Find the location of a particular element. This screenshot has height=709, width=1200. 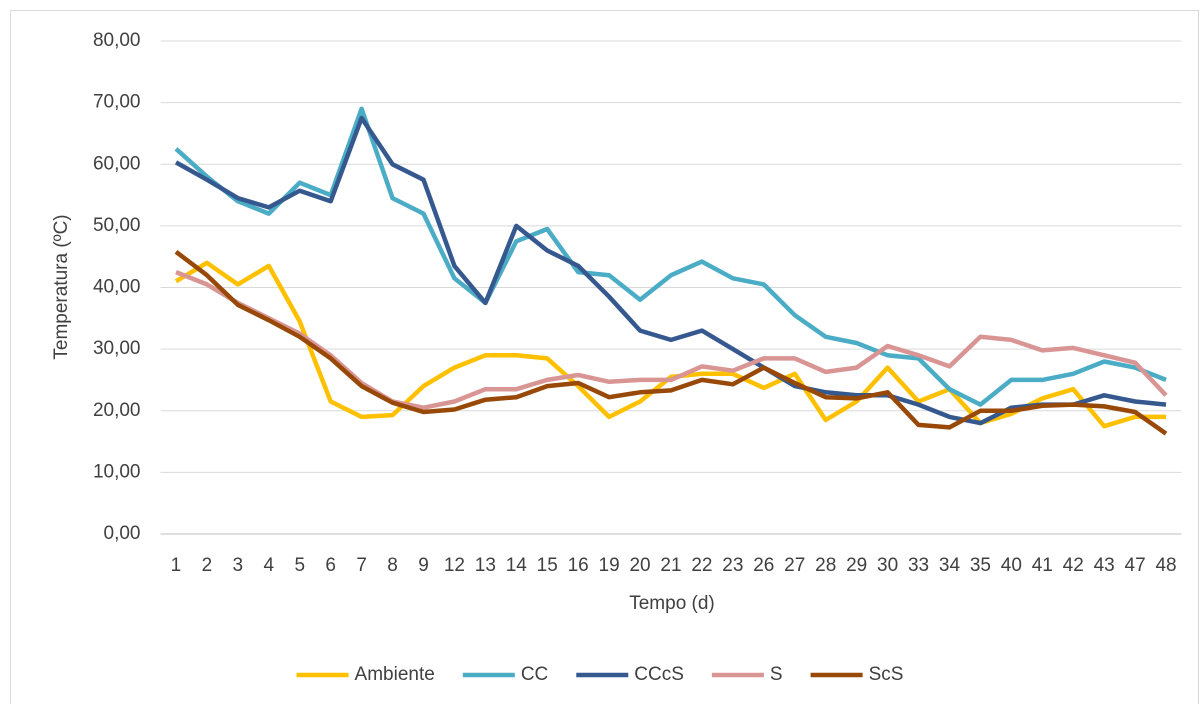

y-tick-label: 60,00 is located at coordinates (117, 163).